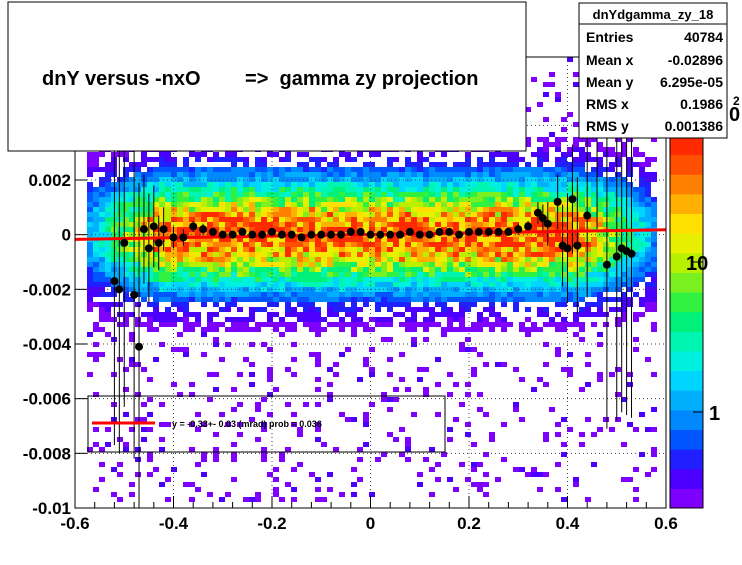  I want to click on profile-point, so click(153, 226).